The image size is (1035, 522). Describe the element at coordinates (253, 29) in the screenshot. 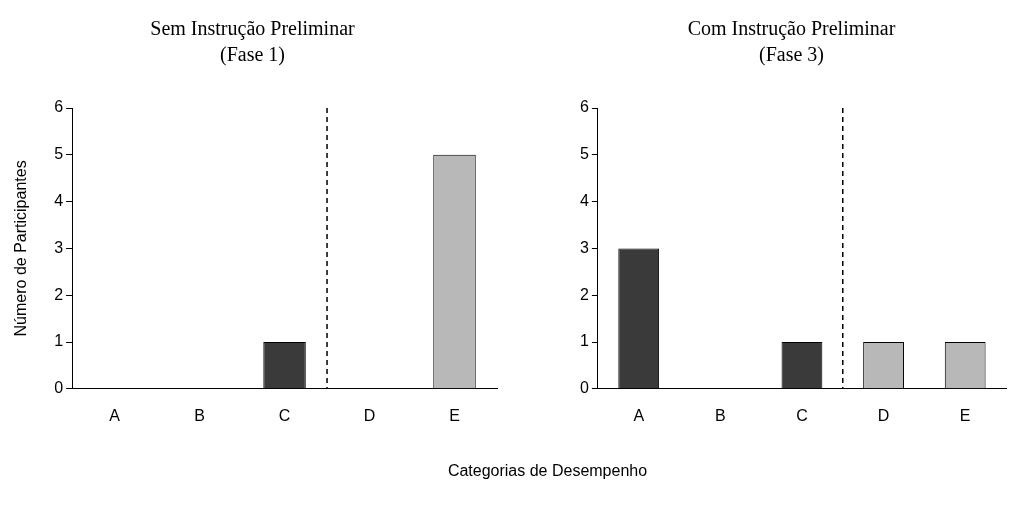

I see `chart-title: Sem Instrução Preliminar` at that location.